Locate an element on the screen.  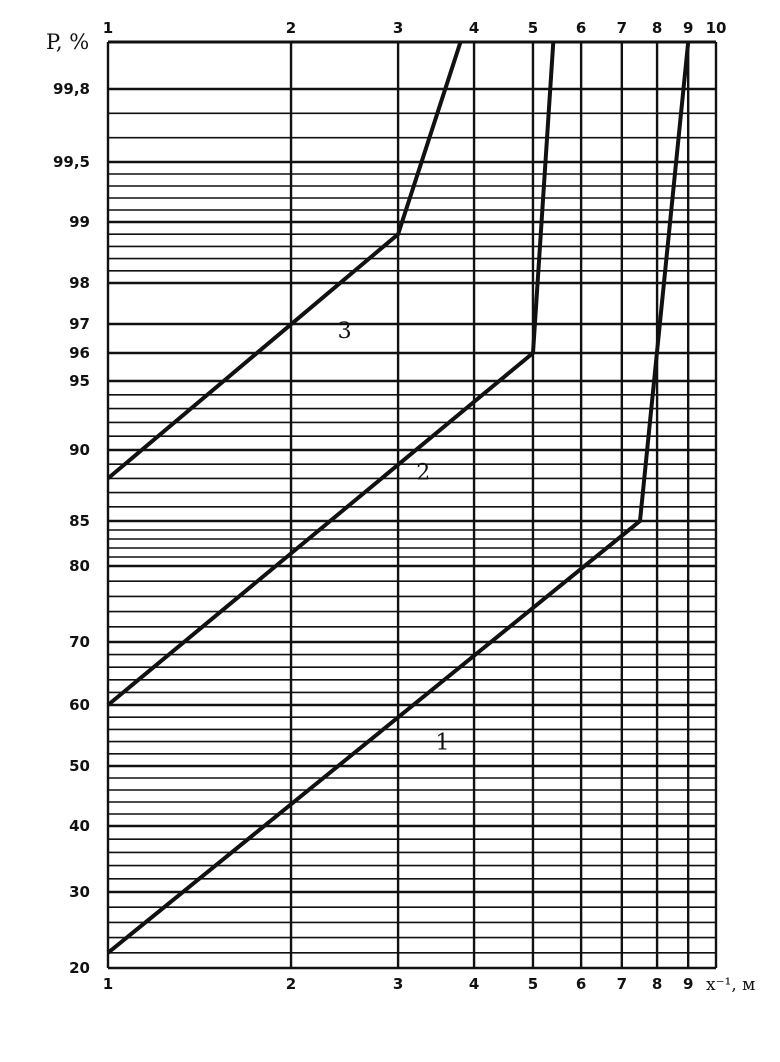
y-tick-label: 96 is located at coordinates (79, 353).